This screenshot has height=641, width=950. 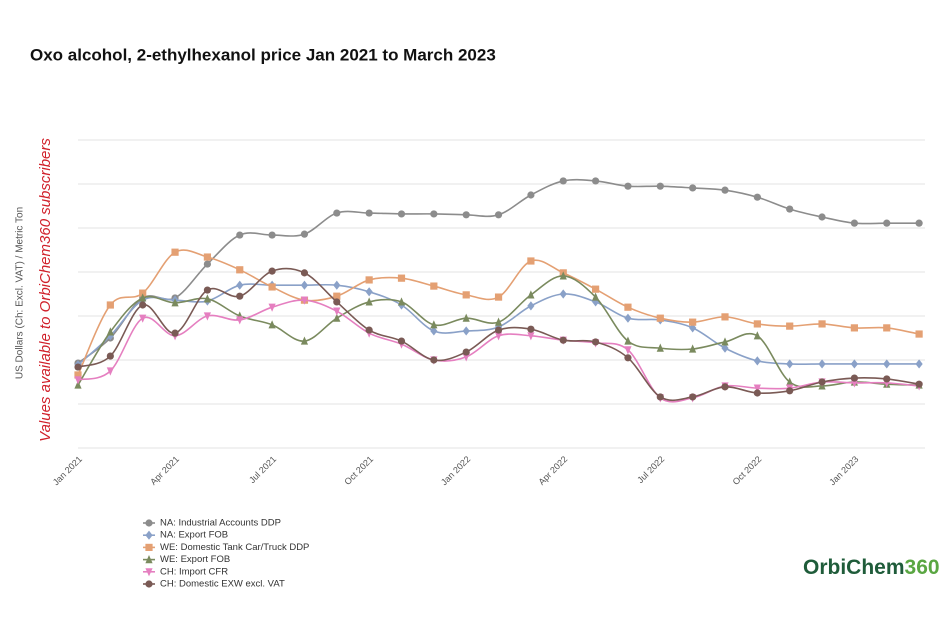 I want to click on x-tick-label: Jul 2022, so click(x=650, y=469).